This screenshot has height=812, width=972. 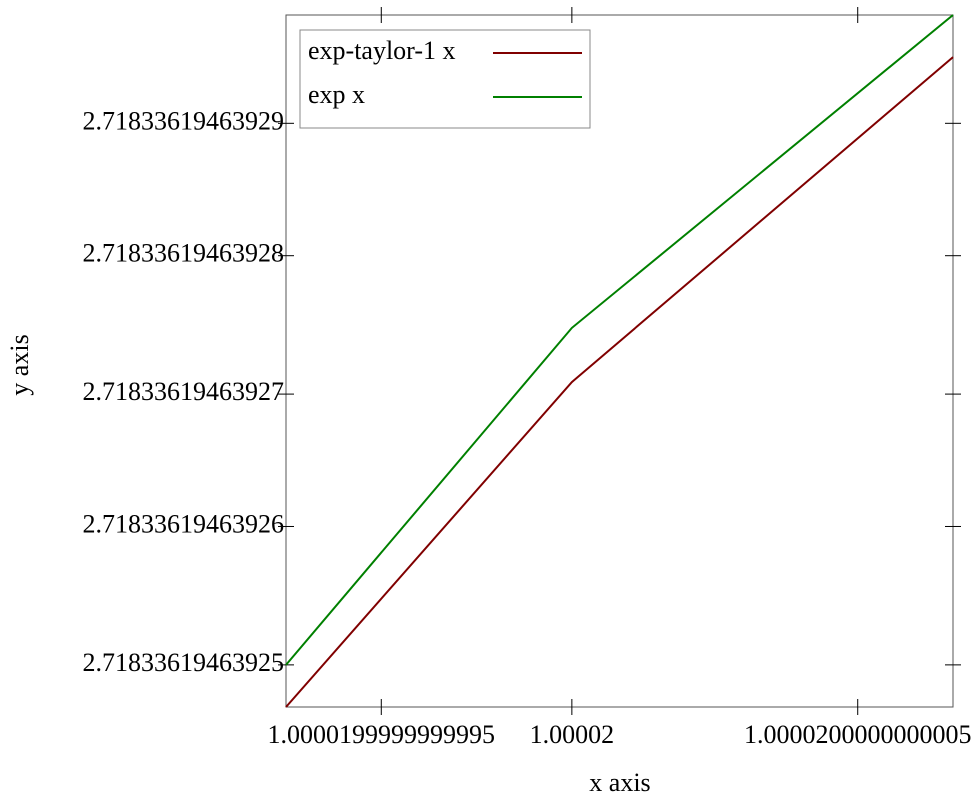 I want to click on y-tick-label: 2.71833619463928, so click(x=184, y=253).